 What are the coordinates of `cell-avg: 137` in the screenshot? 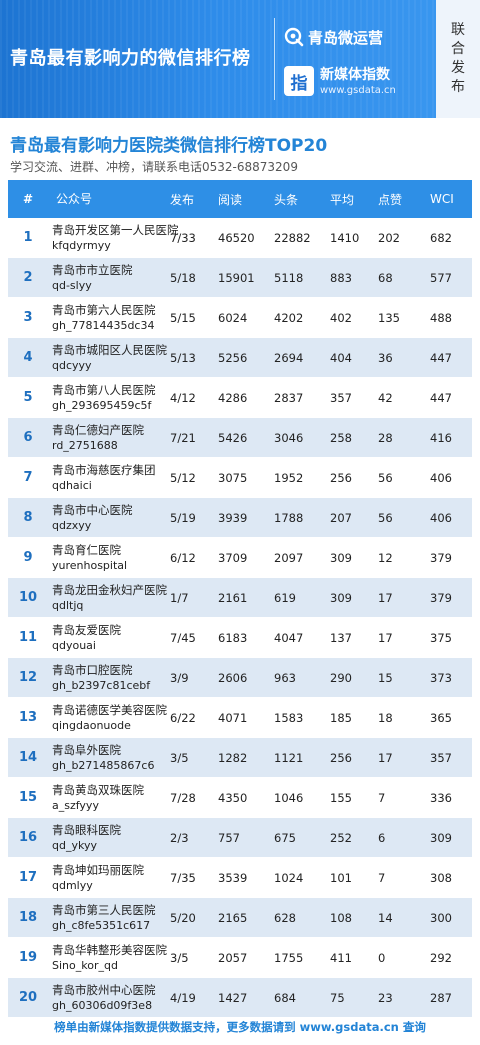 It's located at (341, 637).